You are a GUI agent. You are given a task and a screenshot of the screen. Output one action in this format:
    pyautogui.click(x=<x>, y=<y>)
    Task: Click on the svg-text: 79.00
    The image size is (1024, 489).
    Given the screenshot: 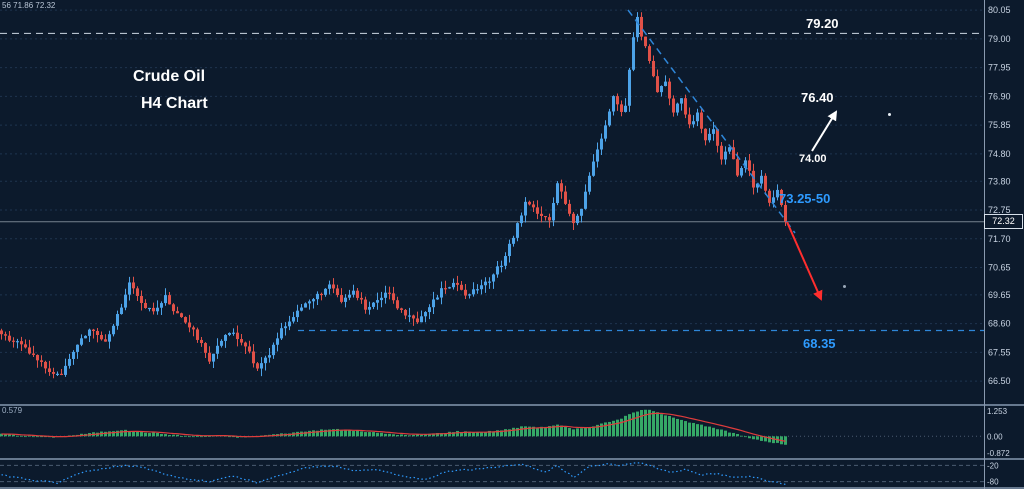 What is the action you would take?
    pyautogui.click(x=999, y=39)
    